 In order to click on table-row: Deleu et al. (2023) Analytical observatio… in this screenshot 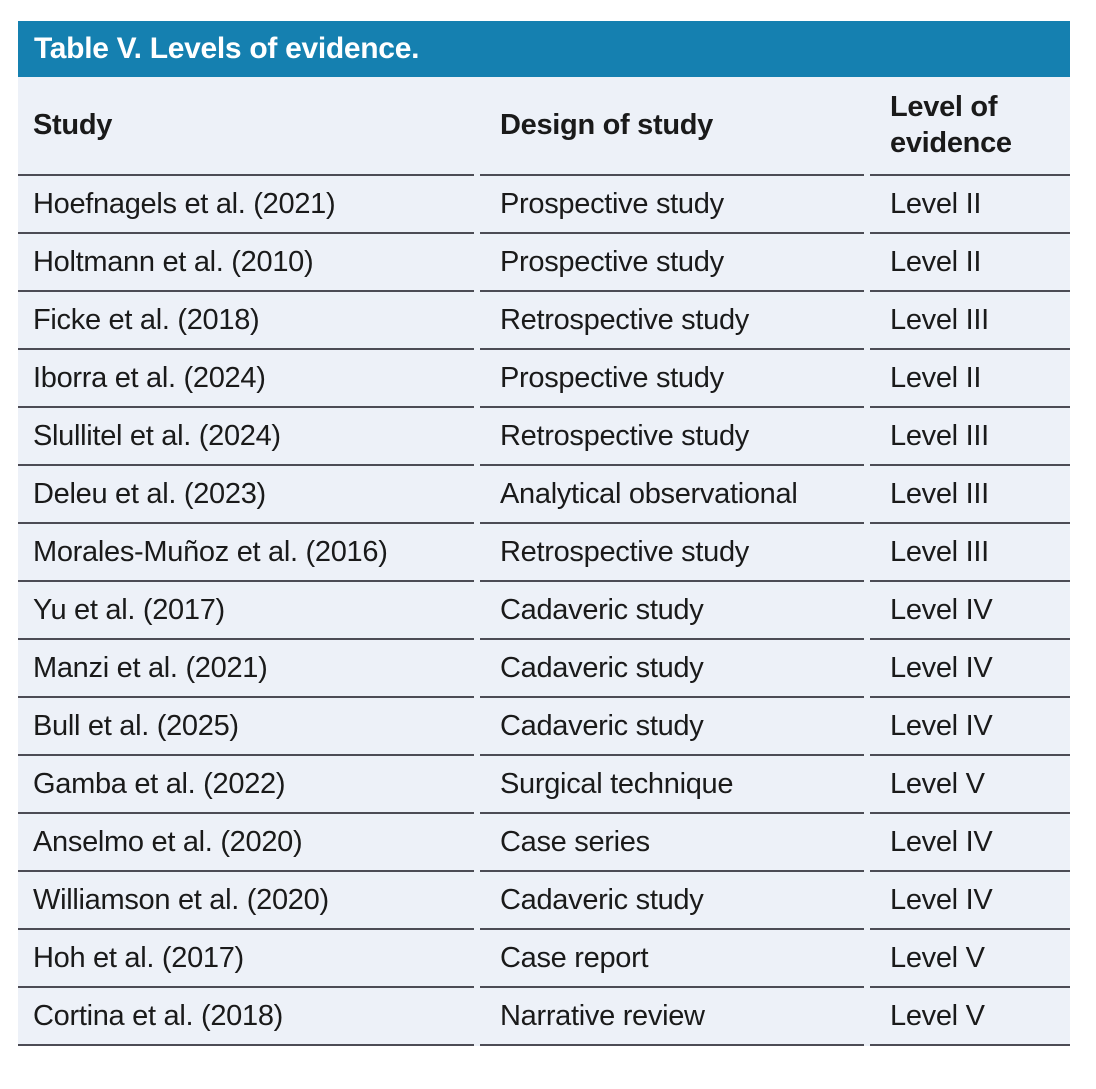, I will do `click(544, 495)`.